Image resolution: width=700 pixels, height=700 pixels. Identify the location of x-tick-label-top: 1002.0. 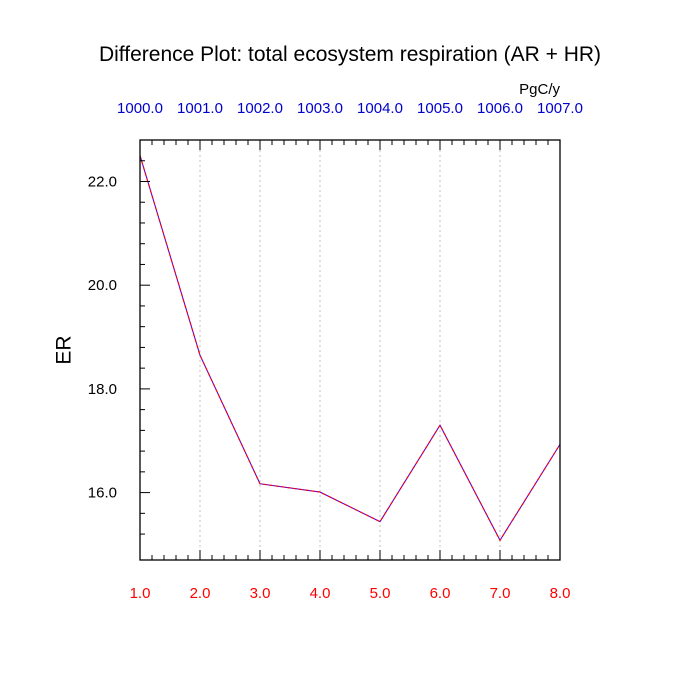
(260, 108).